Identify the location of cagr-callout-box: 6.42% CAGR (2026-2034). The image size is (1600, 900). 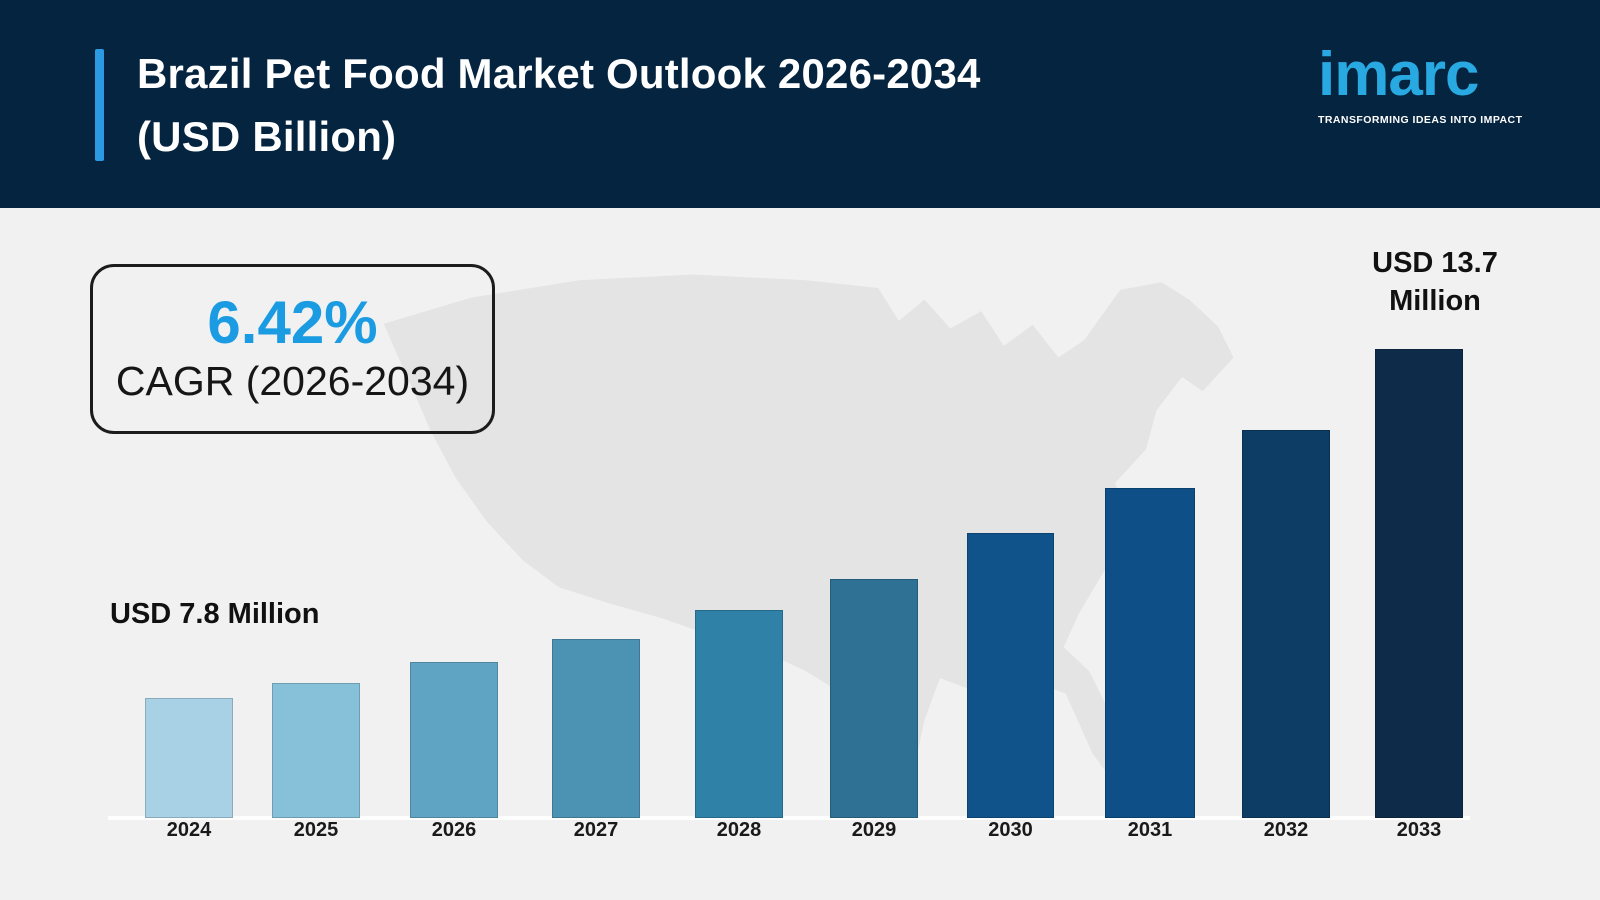
(292, 349).